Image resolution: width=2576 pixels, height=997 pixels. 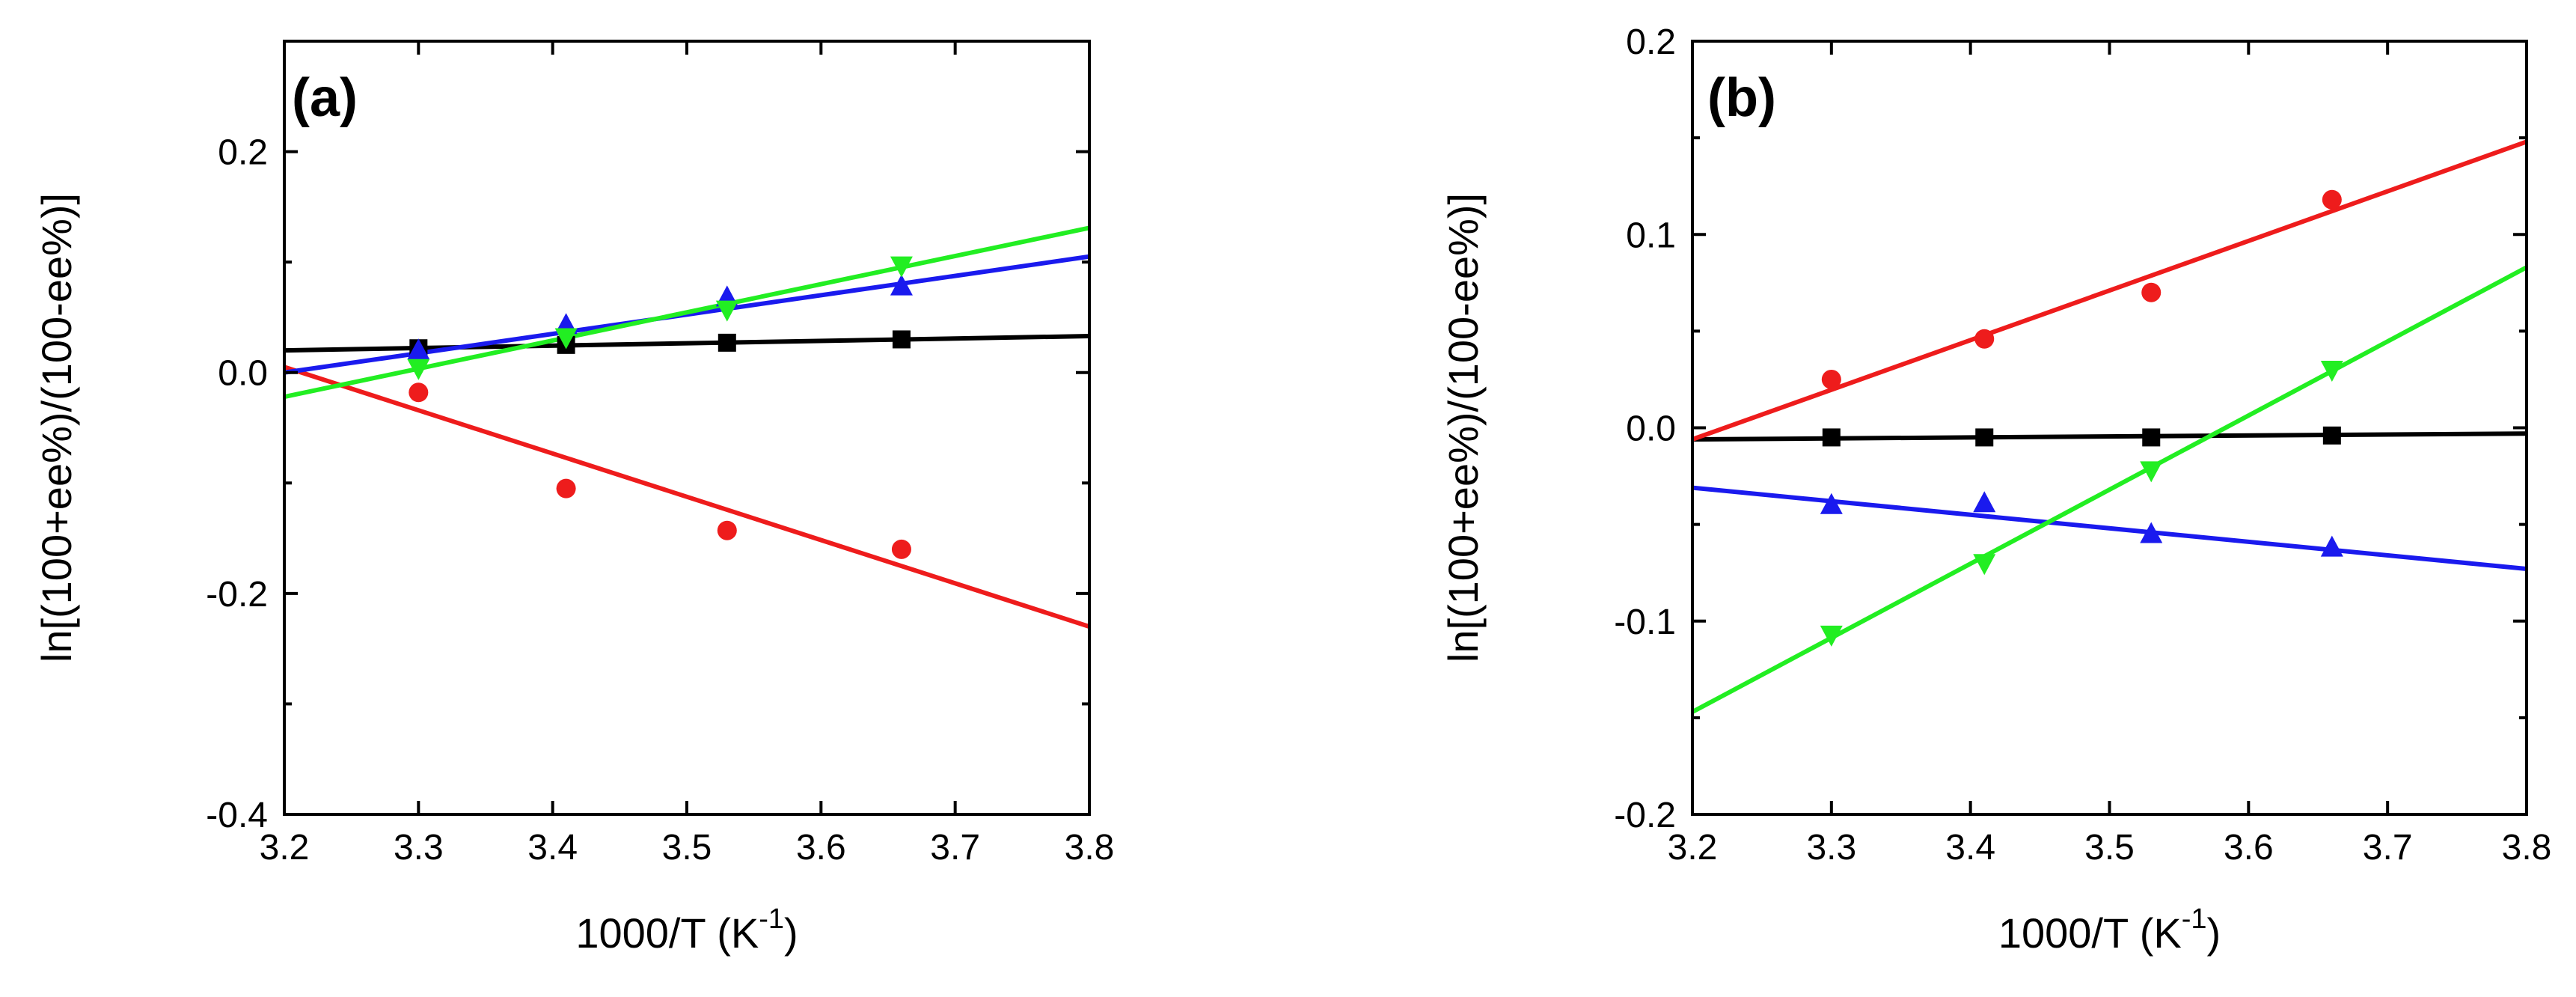 What do you see at coordinates (325, 98) in the screenshot?
I see `panel-label: (a)` at bounding box center [325, 98].